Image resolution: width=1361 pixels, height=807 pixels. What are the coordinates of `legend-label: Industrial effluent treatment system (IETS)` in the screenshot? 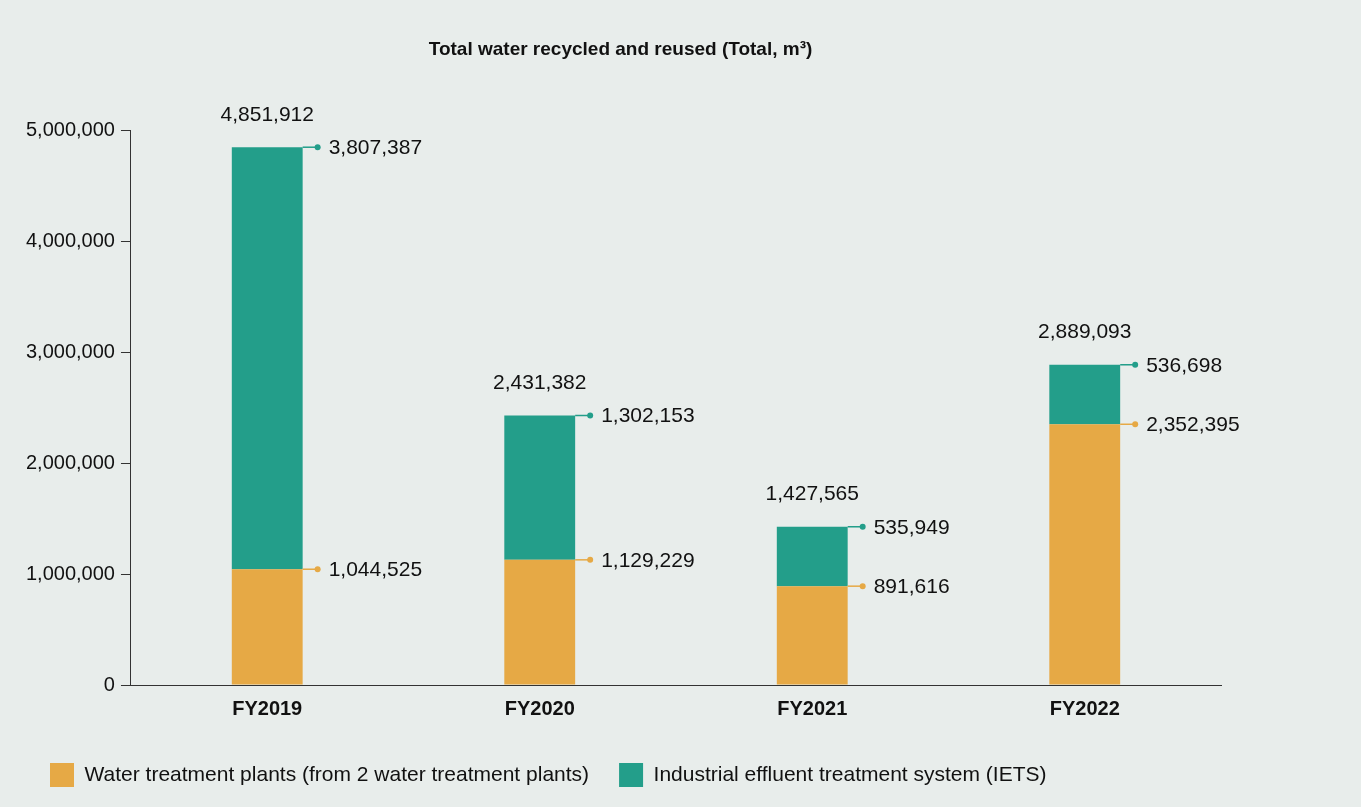 It's located at (850, 773).